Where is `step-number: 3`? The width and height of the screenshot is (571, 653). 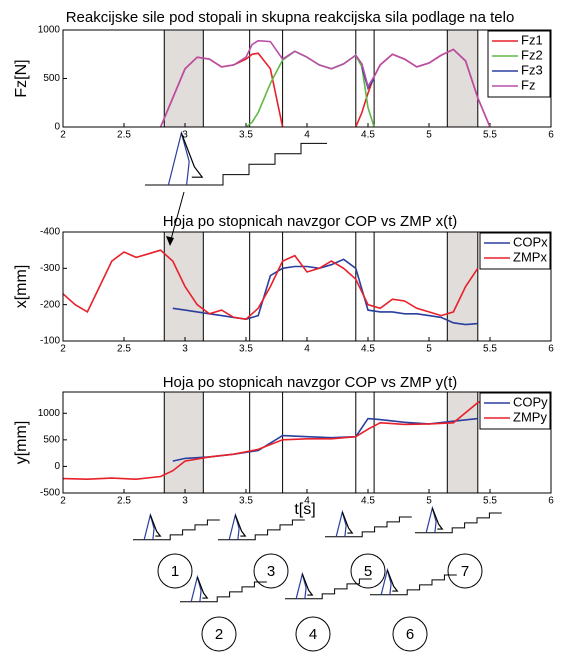 step-number: 3 is located at coordinates (271, 571).